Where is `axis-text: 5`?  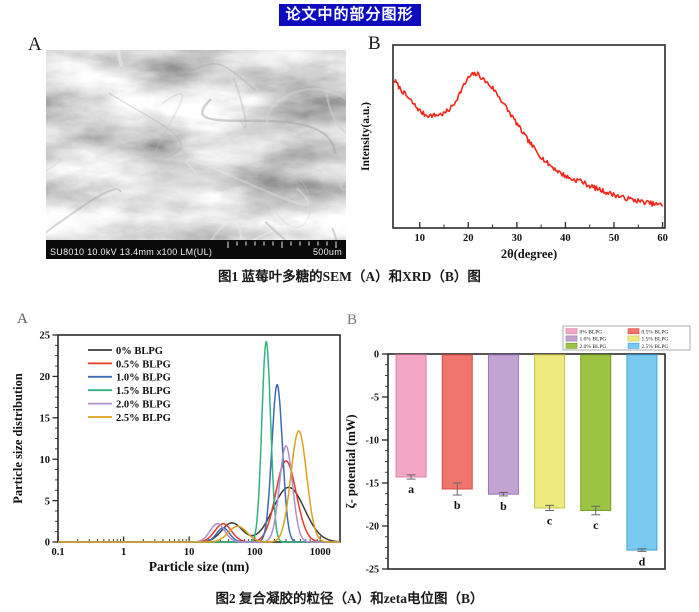
axis-text: 5 is located at coordinates (47, 501).